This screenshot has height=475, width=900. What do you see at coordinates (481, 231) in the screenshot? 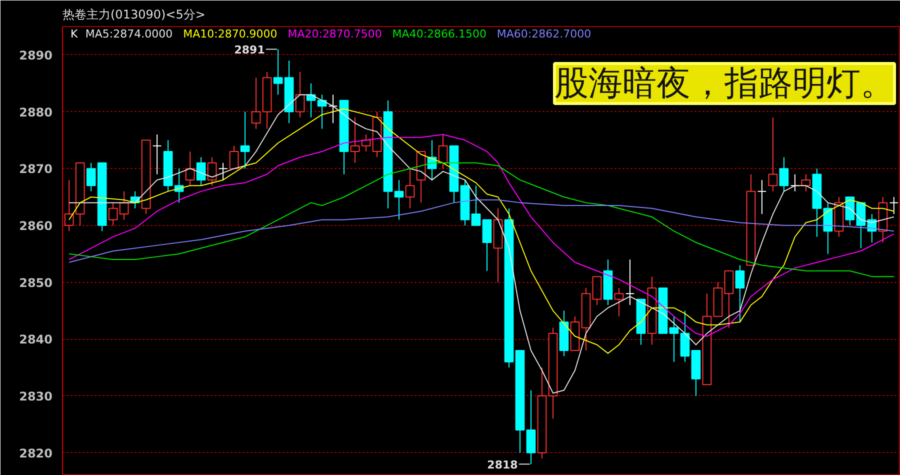
I see `line-series` at bounding box center [481, 231].